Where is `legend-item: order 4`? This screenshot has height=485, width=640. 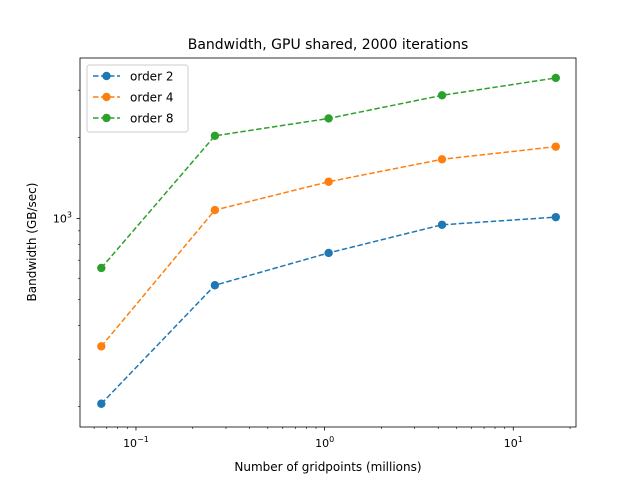
legend-item: order 4 is located at coordinates (133, 98).